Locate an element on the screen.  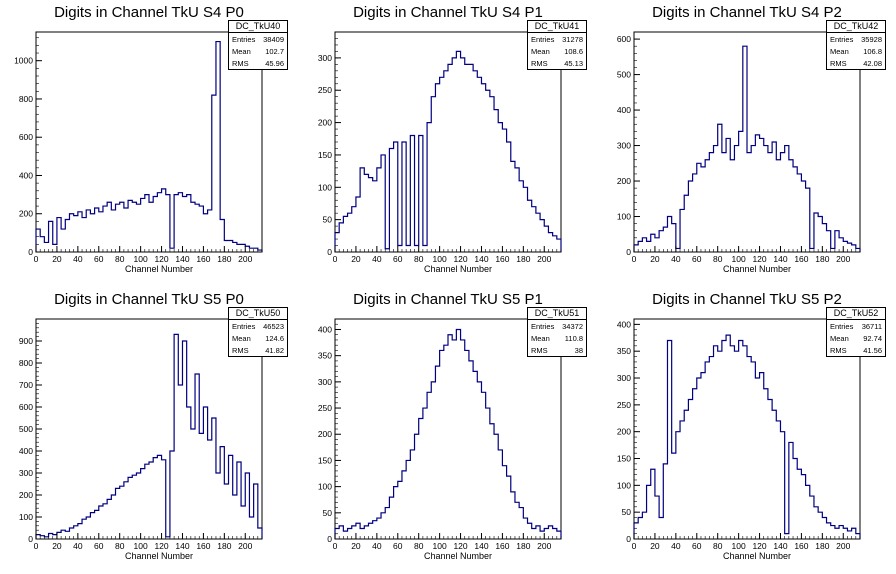
stats-value: 46523 is located at coordinates (273, 326).